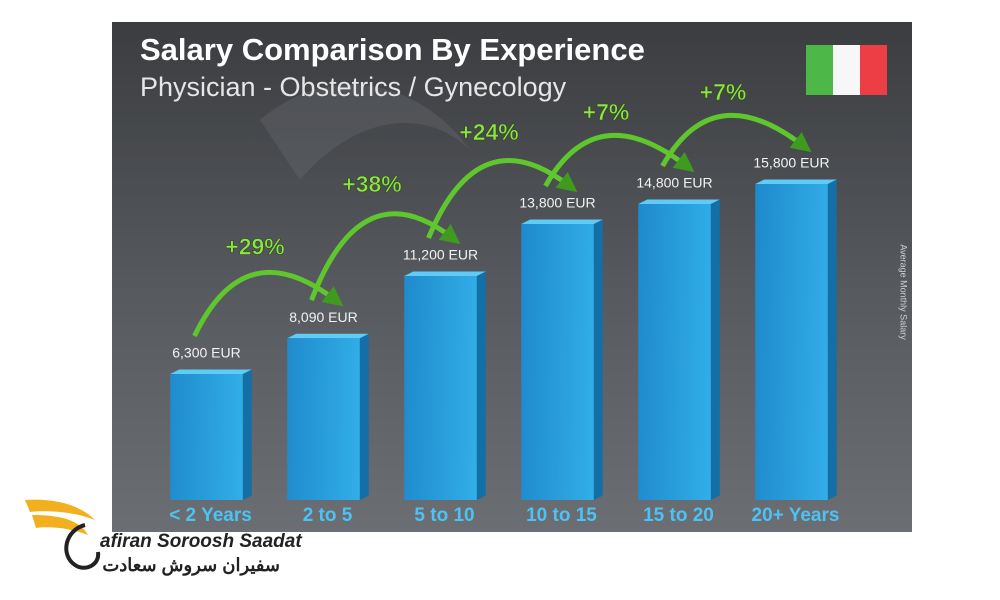 This screenshot has width=1000, height=600. I want to click on x-tick-label: 15 to 20, so click(678, 515).